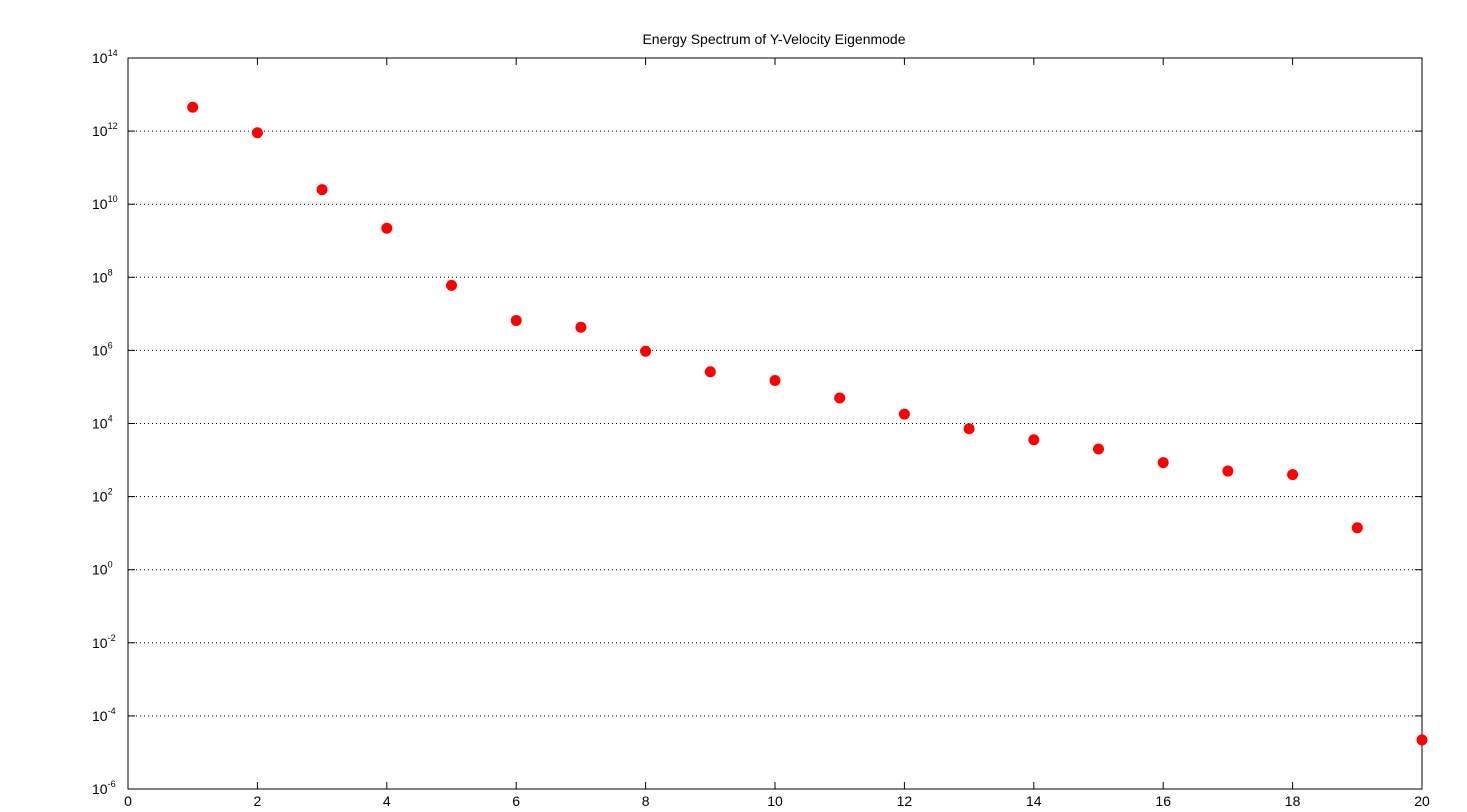  I want to click on x-tick-label: 4, so click(387, 801).